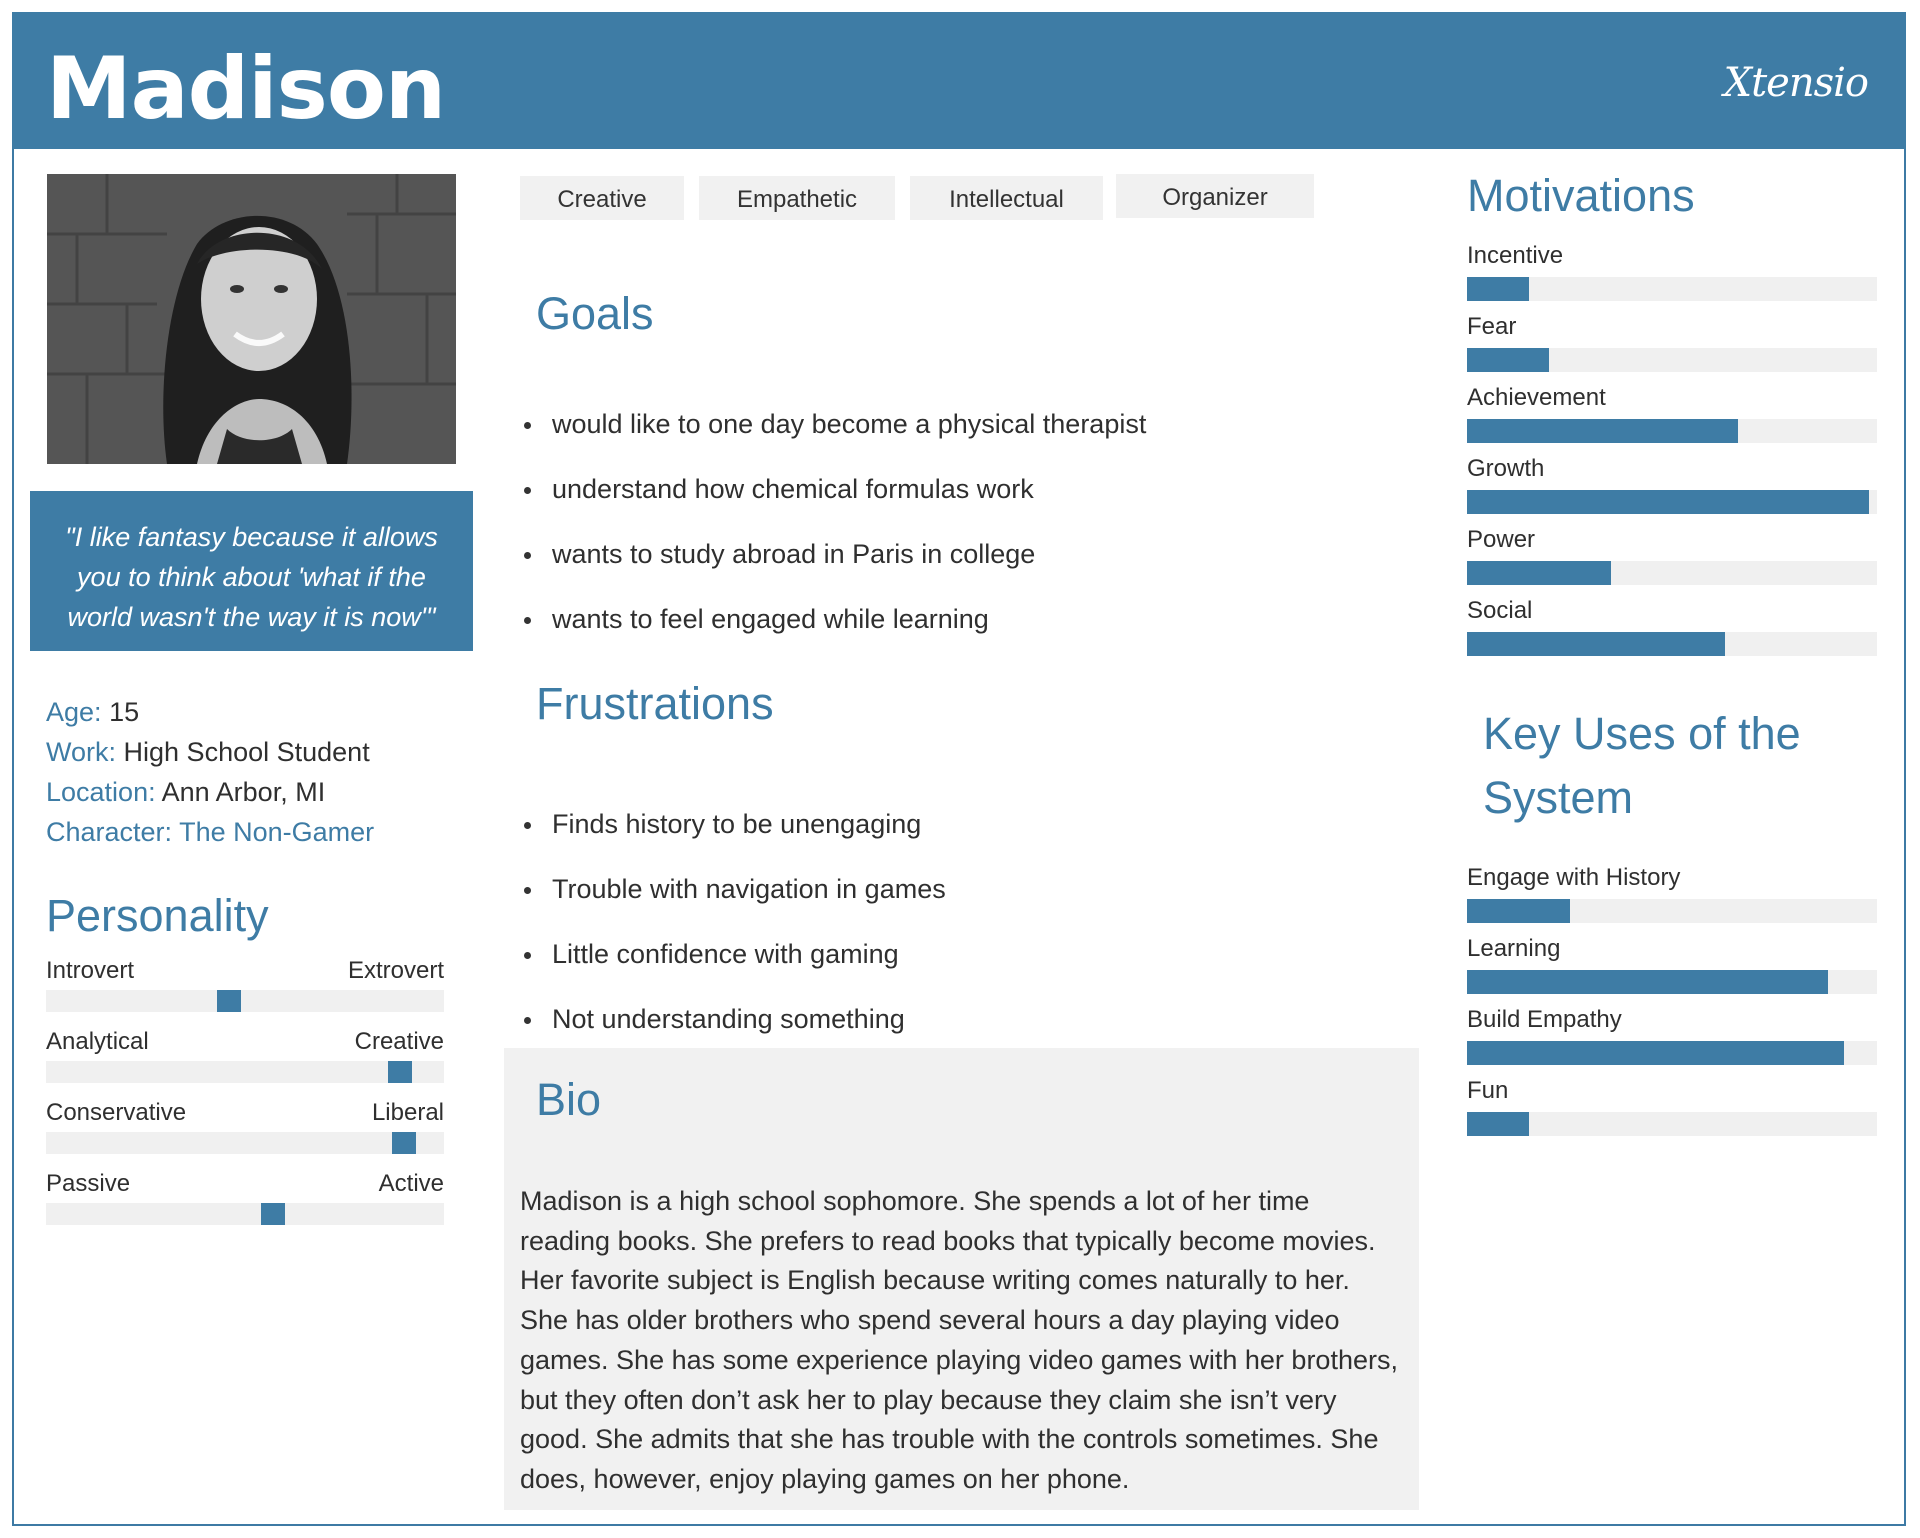 Image resolution: width=1920 pixels, height=1538 pixels. Describe the element at coordinates (116, 1112) in the screenshot. I see `trait-left-label: Conservative` at that location.